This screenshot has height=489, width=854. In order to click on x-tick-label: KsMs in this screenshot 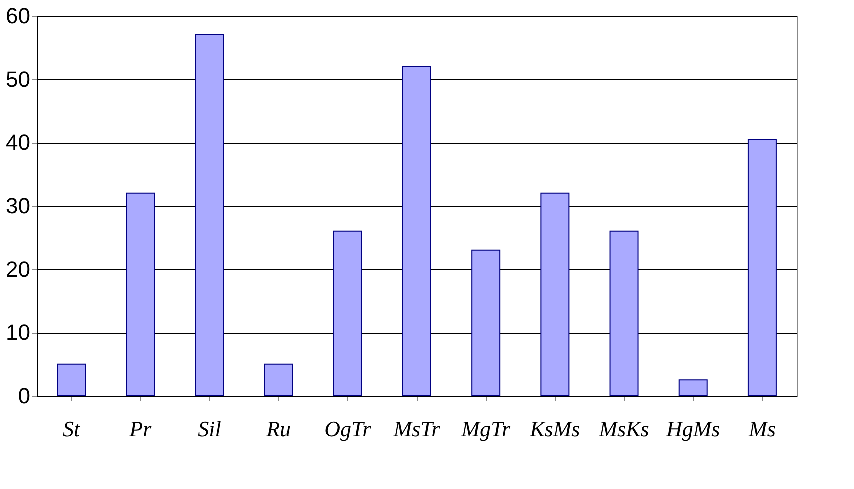, I will do `click(554, 429)`.